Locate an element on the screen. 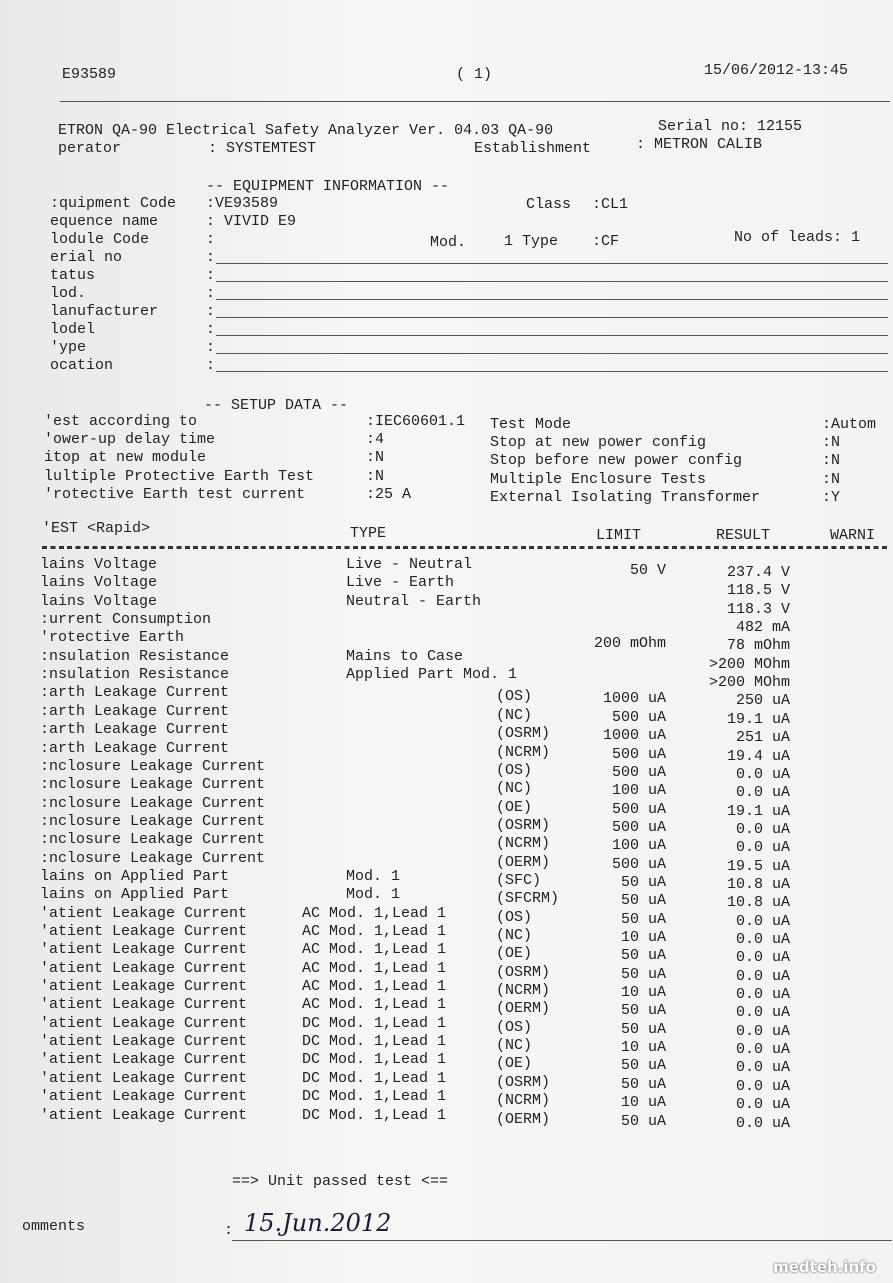 This screenshot has height=1283, width=893. type-value: :CF is located at coordinates (606, 241).